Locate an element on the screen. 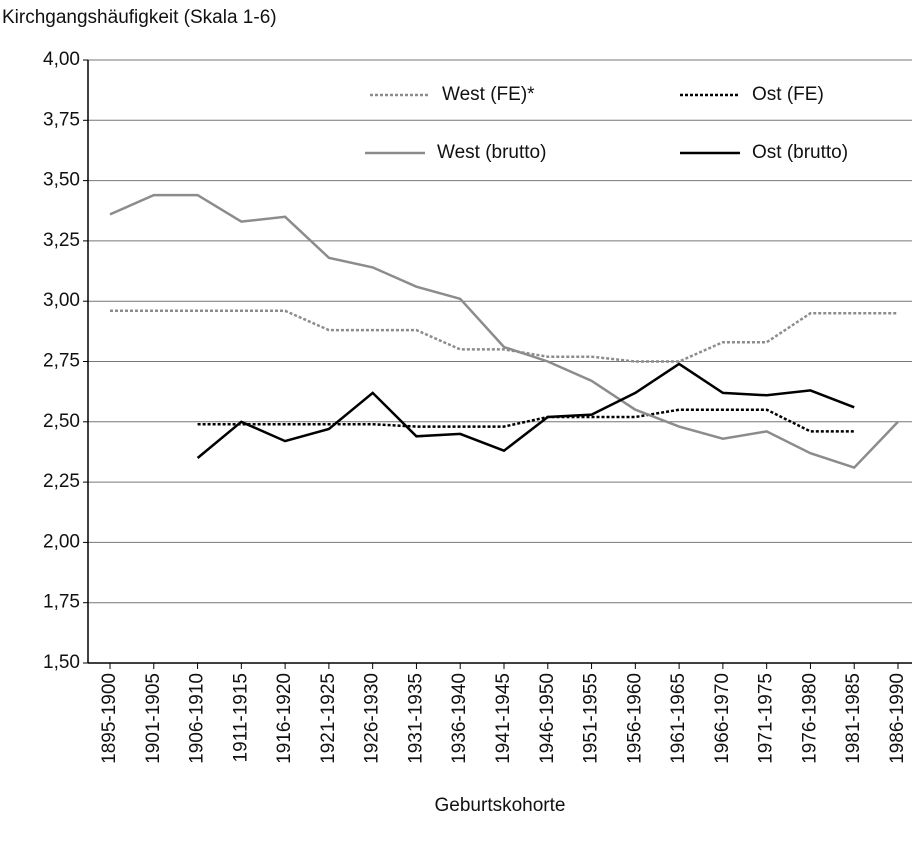  legend-label: West (FE)* is located at coordinates (488, 94).